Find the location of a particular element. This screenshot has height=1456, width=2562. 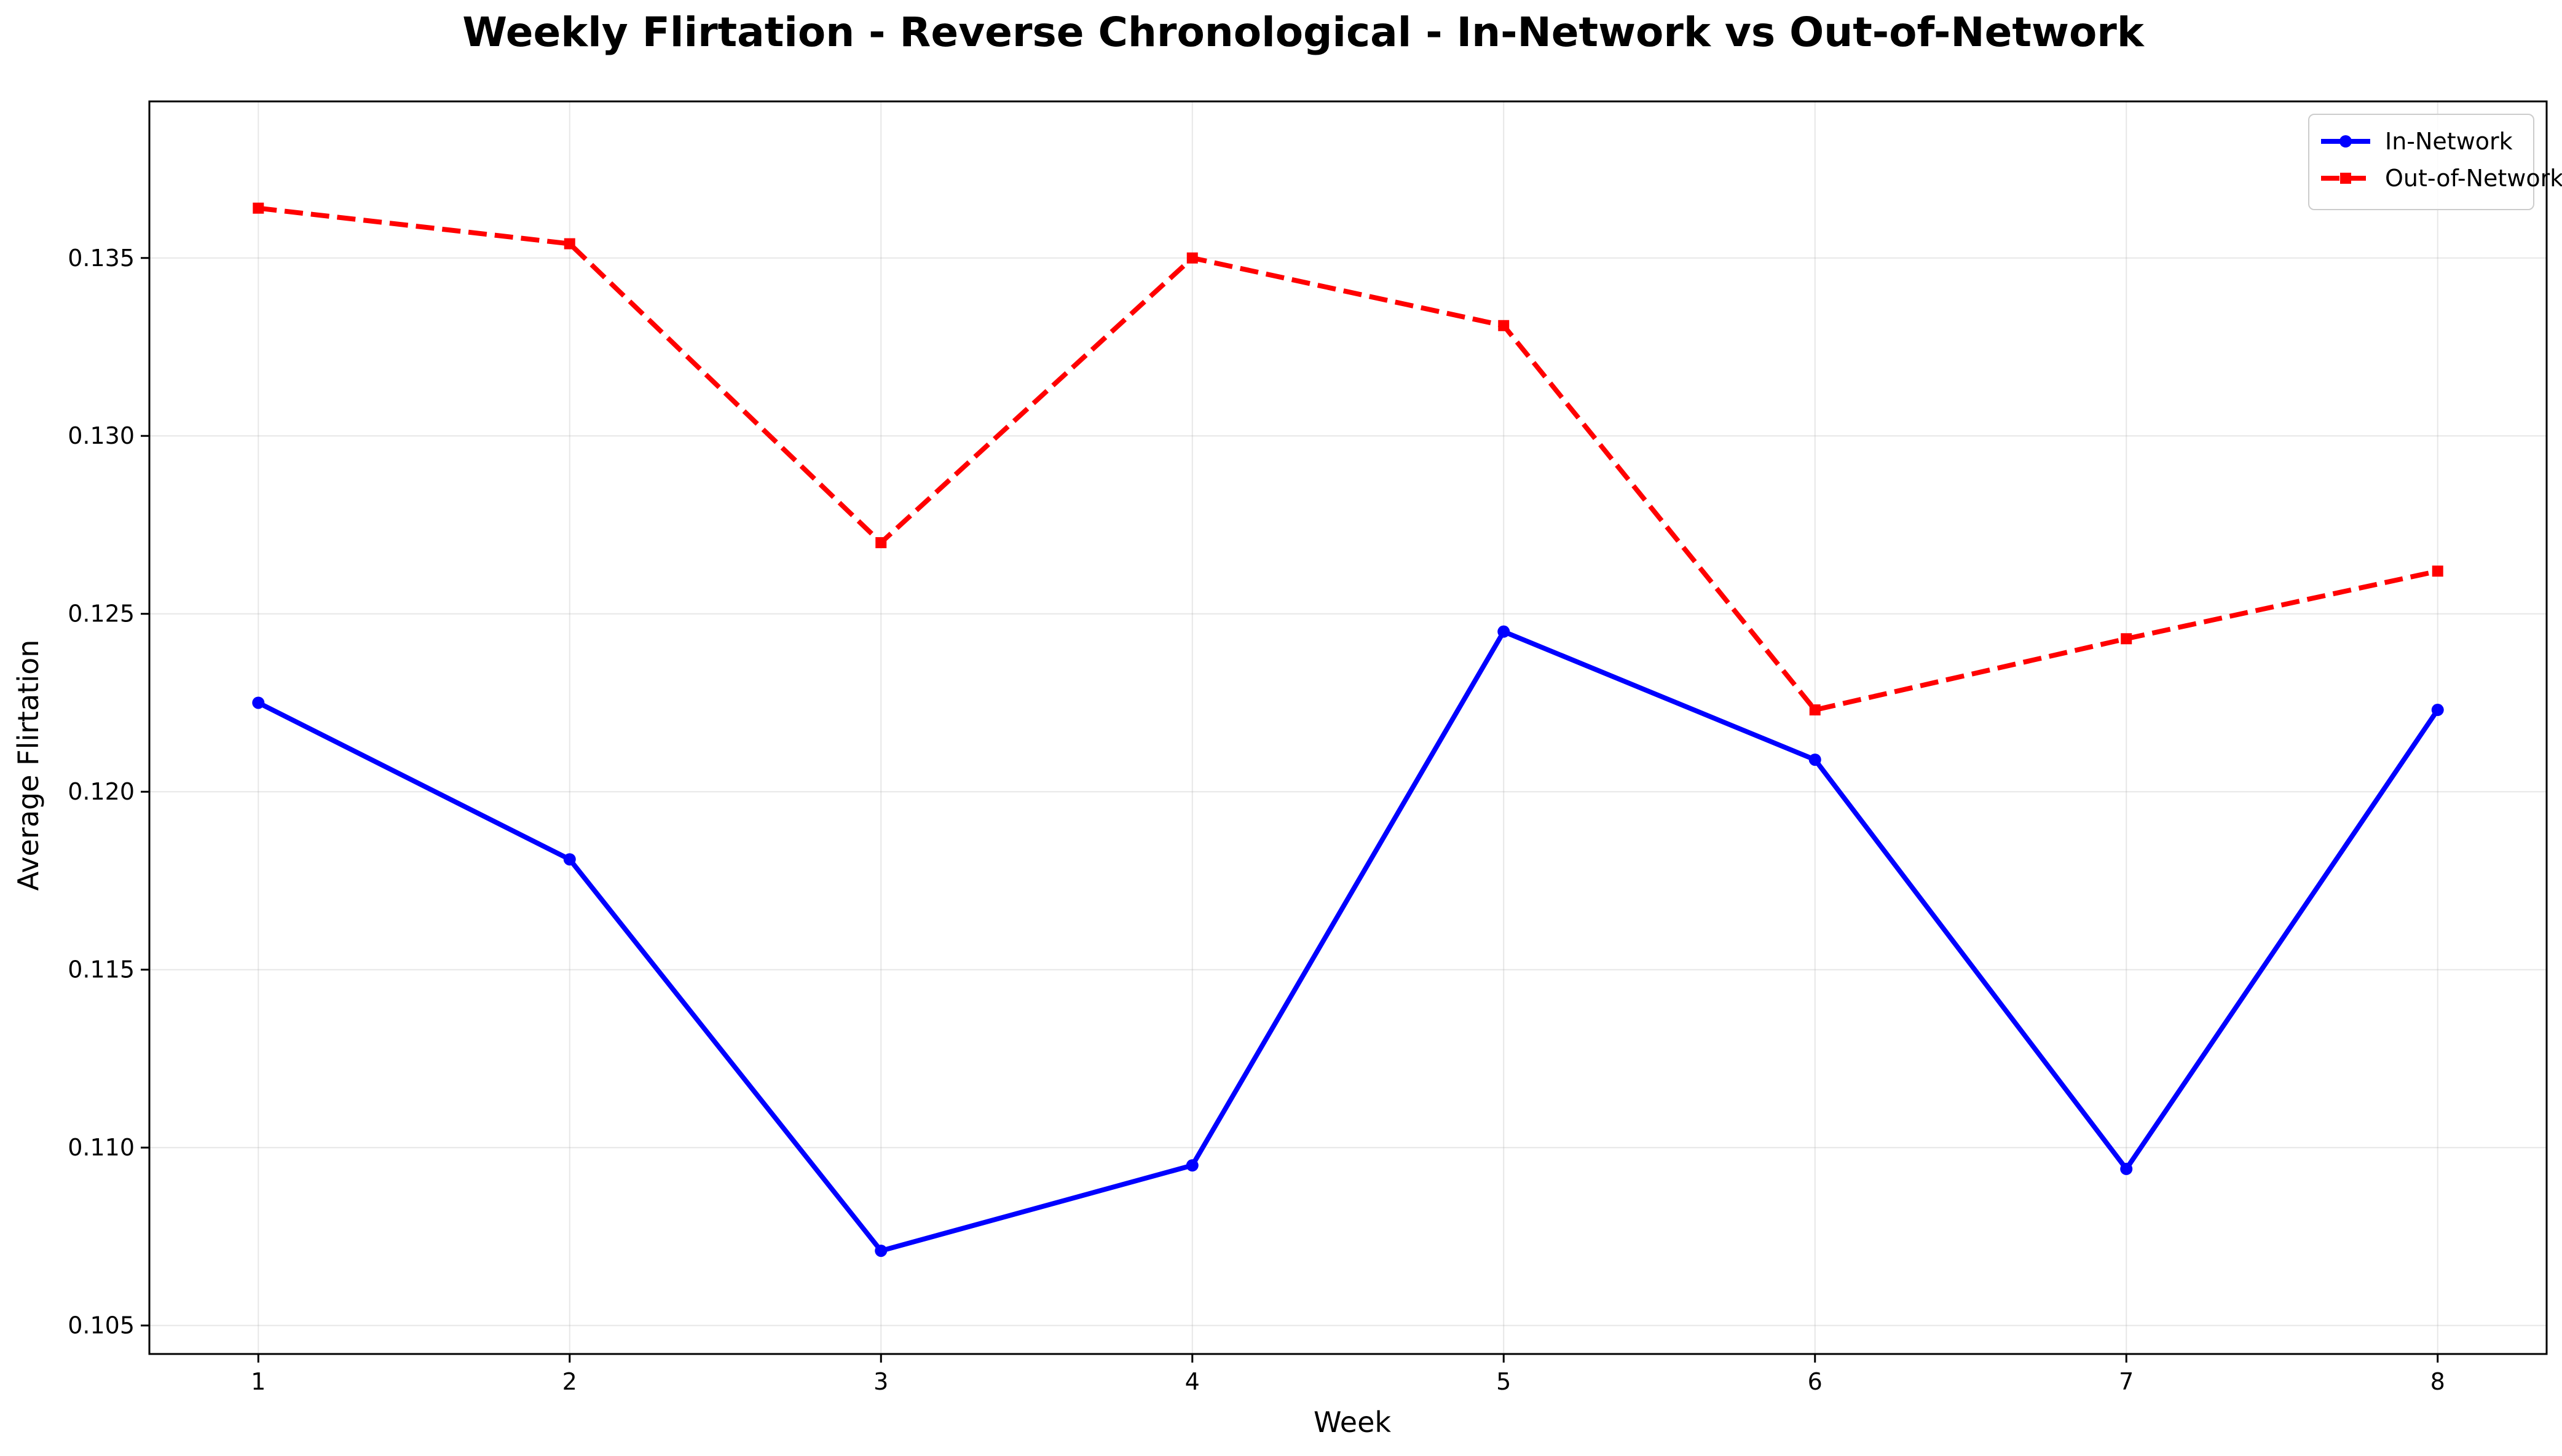

legend-item-in-network: In-Network is located at coordinates (2417, 141).